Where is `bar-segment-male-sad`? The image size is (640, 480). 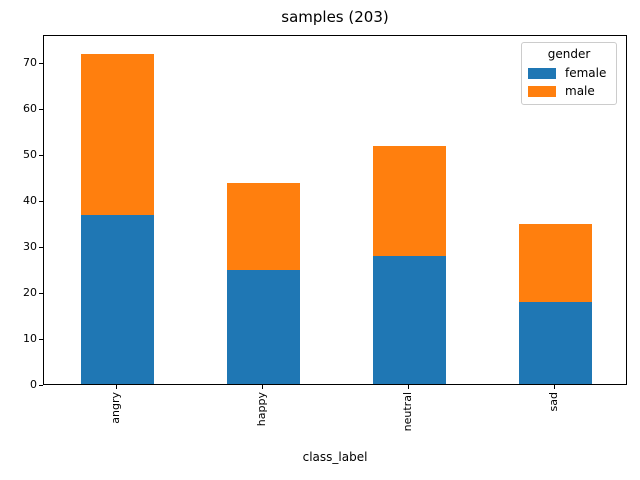 bar-segment-male-sad is located at coordinates (555, 262).